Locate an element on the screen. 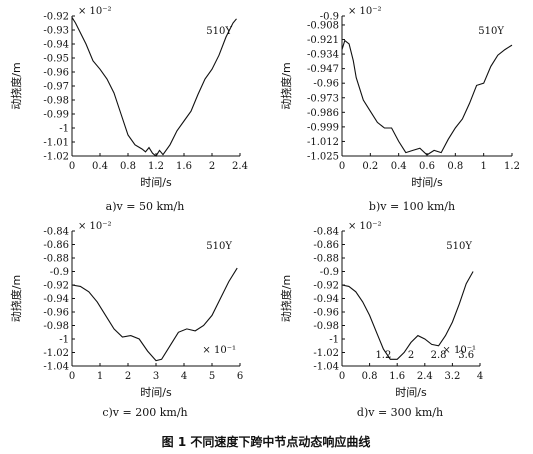  panel-caption: c)v = 200 km/h is located at coordinates (144, 412).